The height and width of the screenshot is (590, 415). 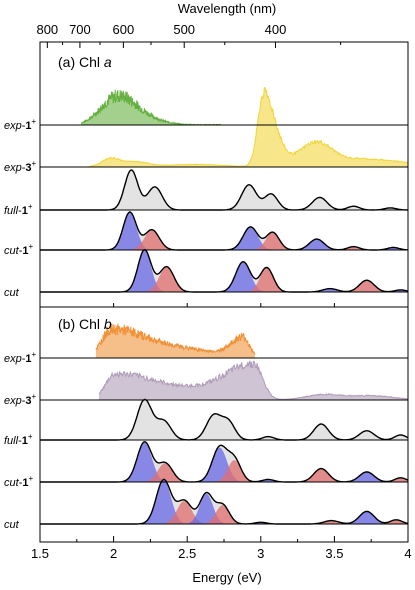 What do you see at coordinates (12, 525) in the screenshot?
I see `trace-label-cut_b: cut` at bounding box center [12, 525].